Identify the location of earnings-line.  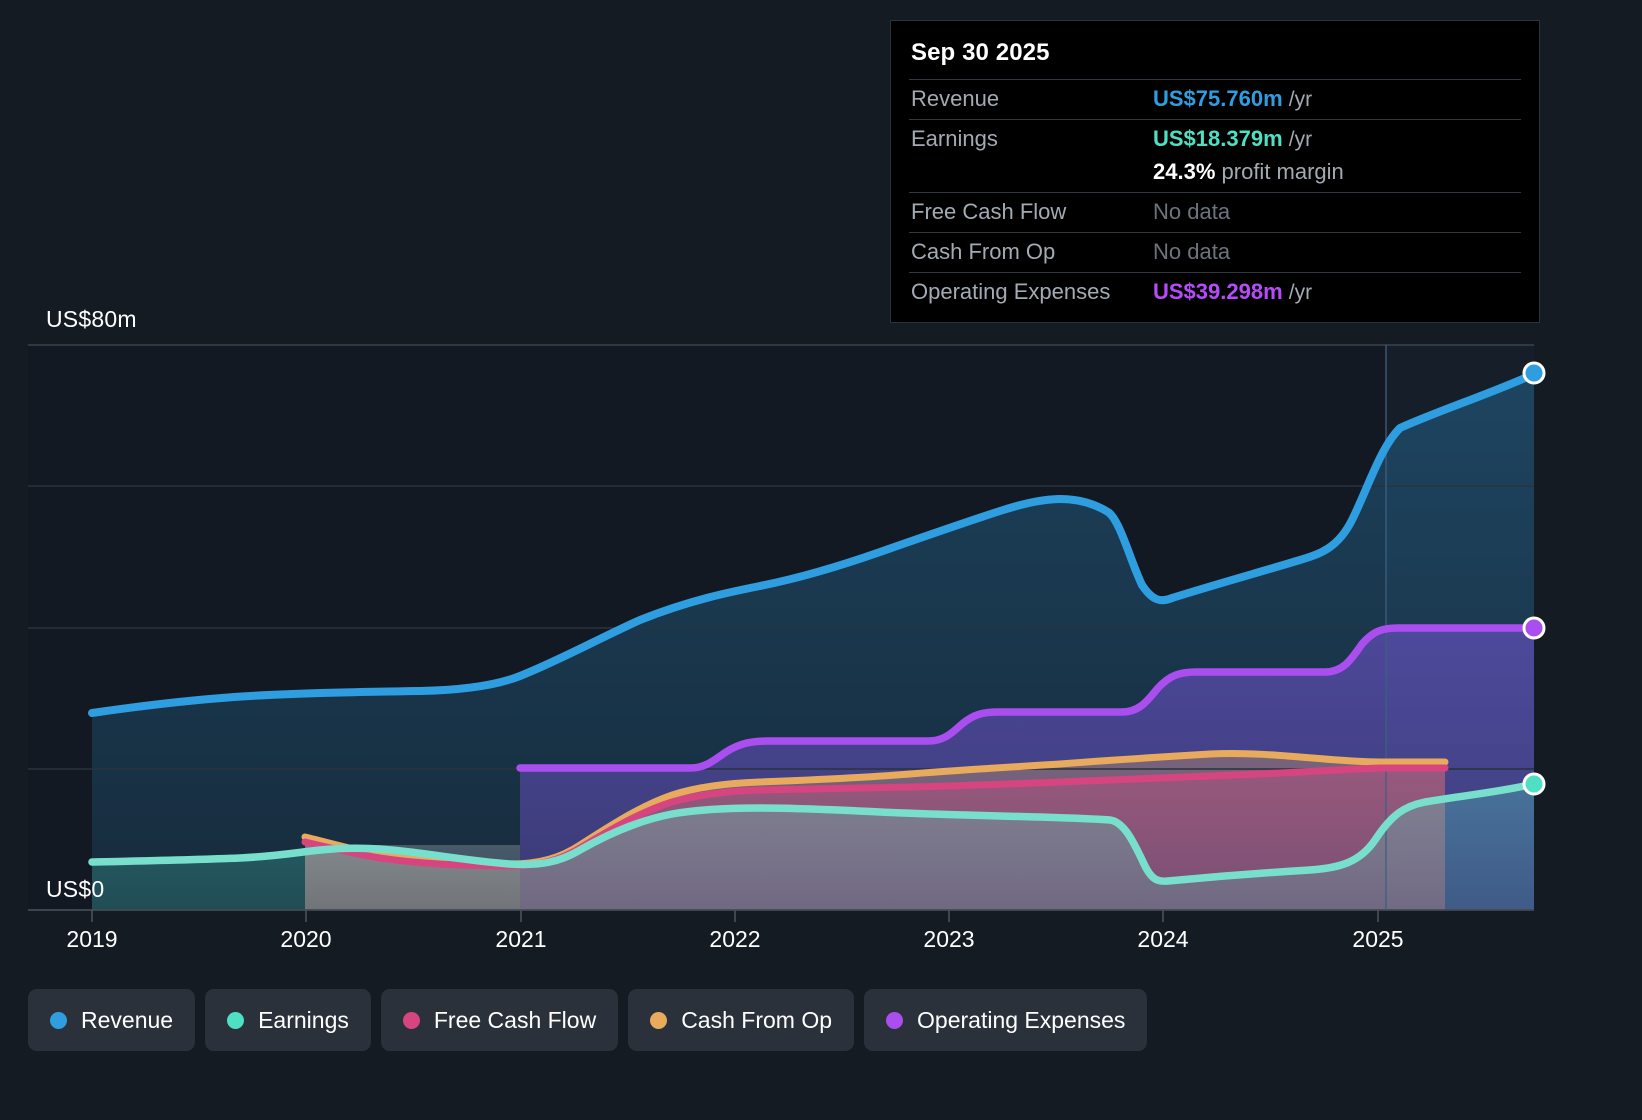
(813, 832).